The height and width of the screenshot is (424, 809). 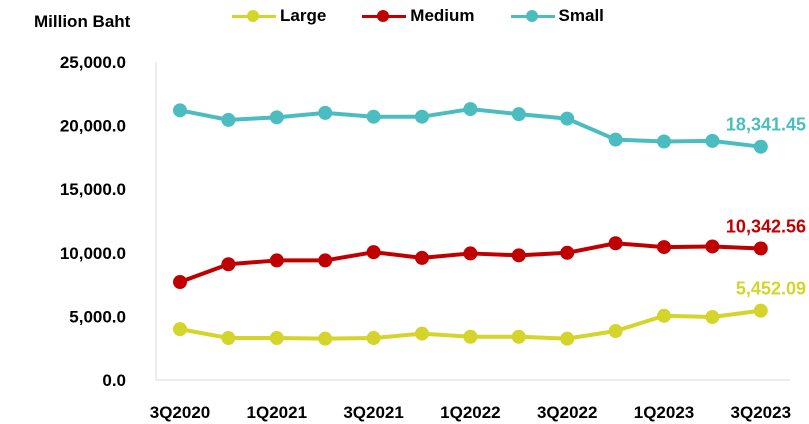 I want to click on x-tick-label: 3Q2023, so click(x=761, y=412).